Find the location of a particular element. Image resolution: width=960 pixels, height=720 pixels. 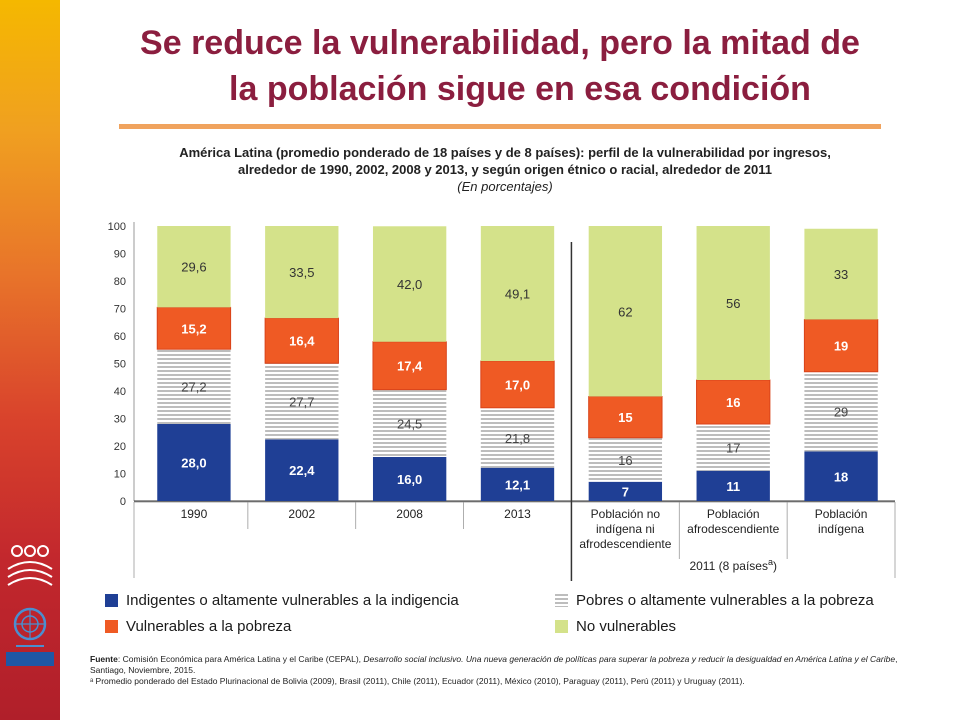

x-category-label: 1990 is located at coordinates (194, 514).